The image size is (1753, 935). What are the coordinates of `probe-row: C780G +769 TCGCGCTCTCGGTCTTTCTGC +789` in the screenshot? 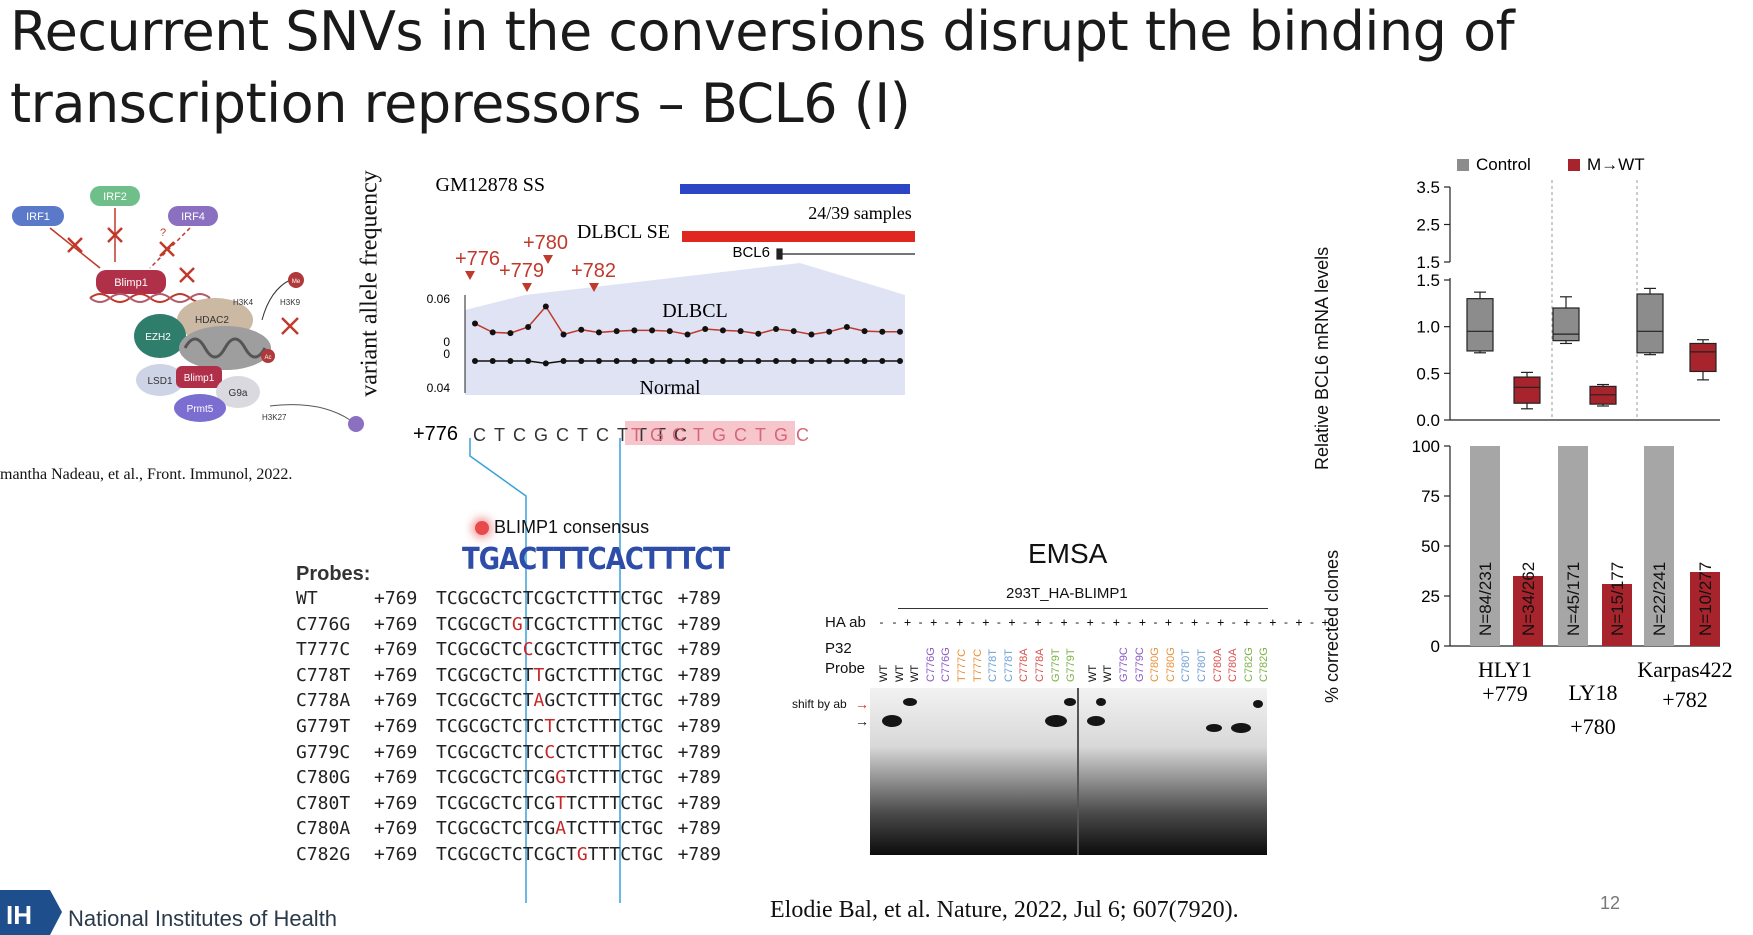 It's located at (508, 777).